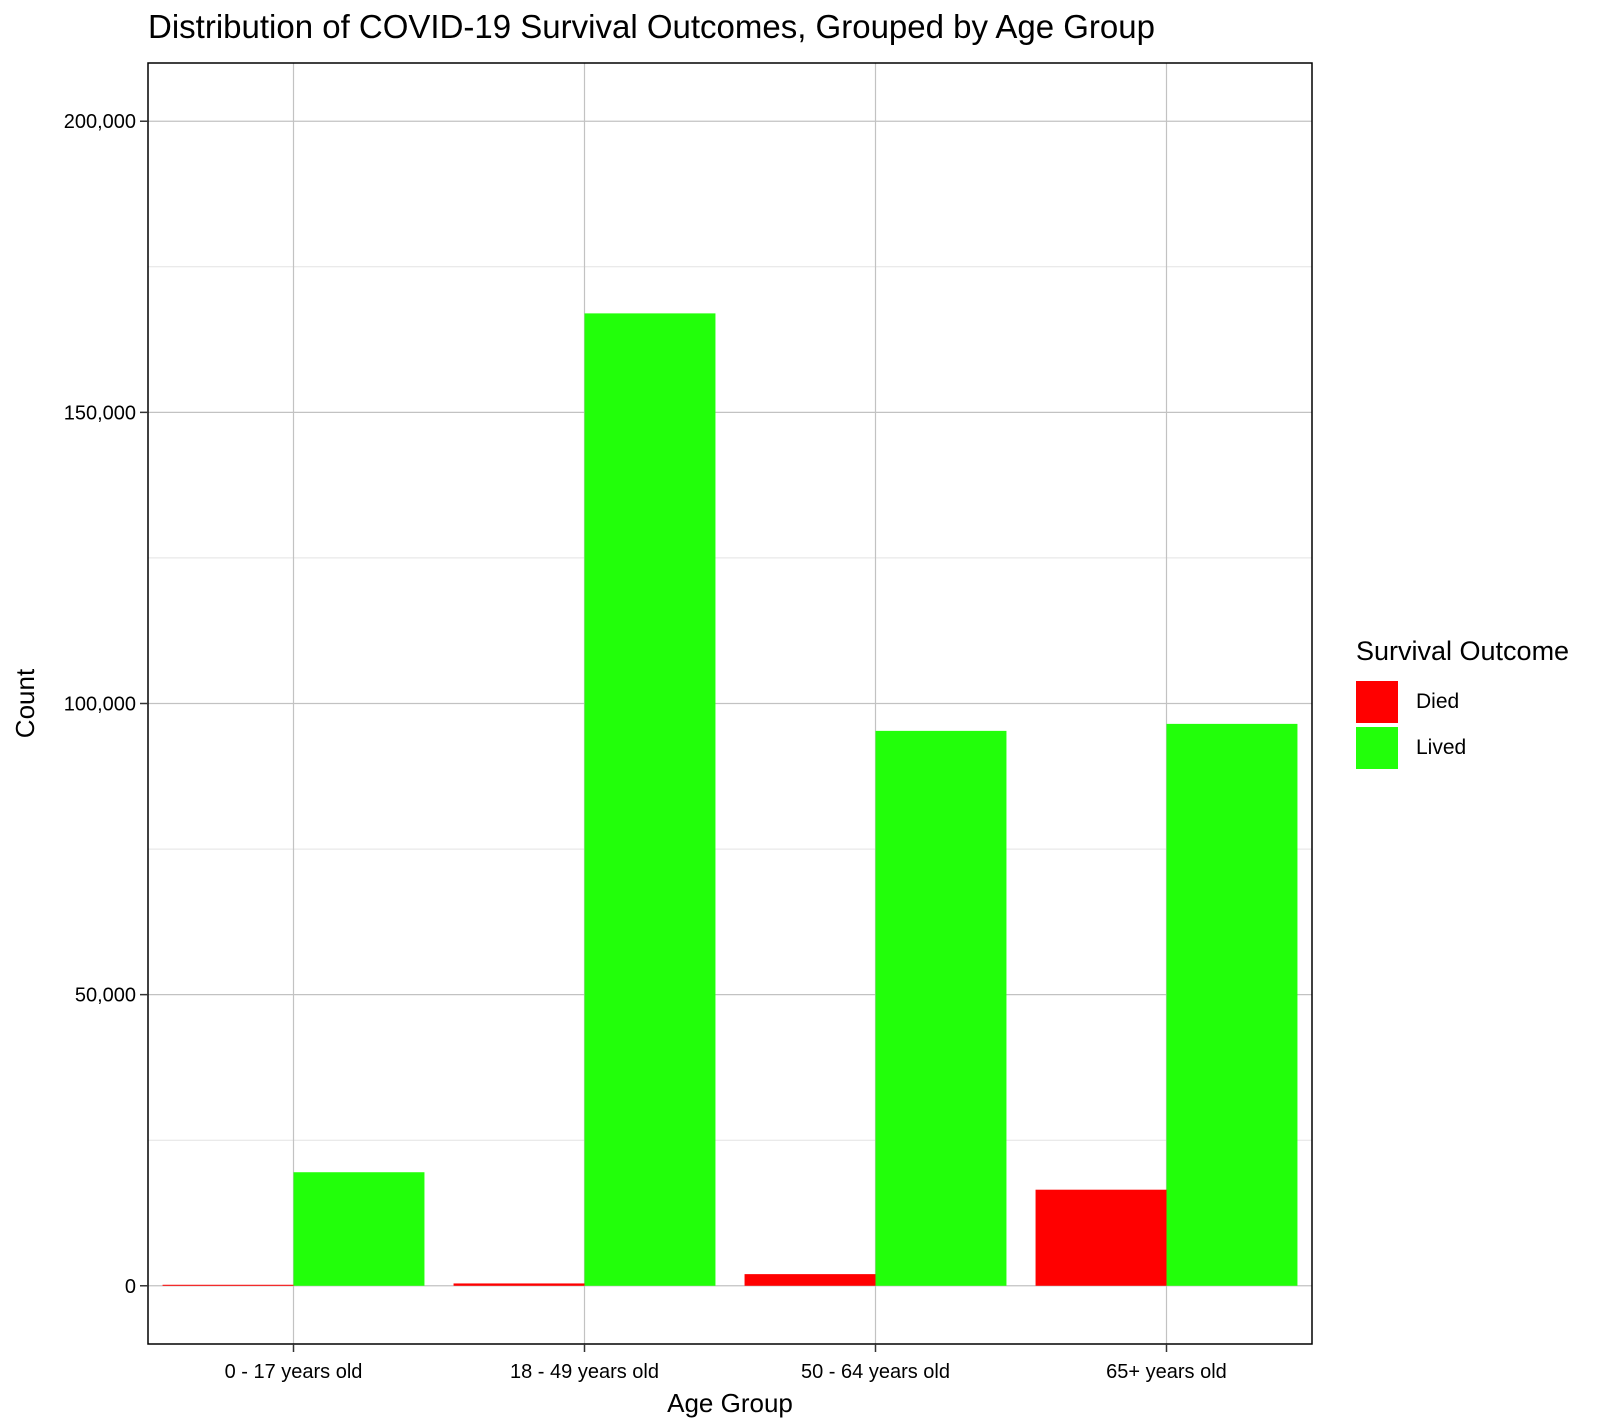  I want to click on legend: Survival Outcome Died Lived, so click(1462, 703).